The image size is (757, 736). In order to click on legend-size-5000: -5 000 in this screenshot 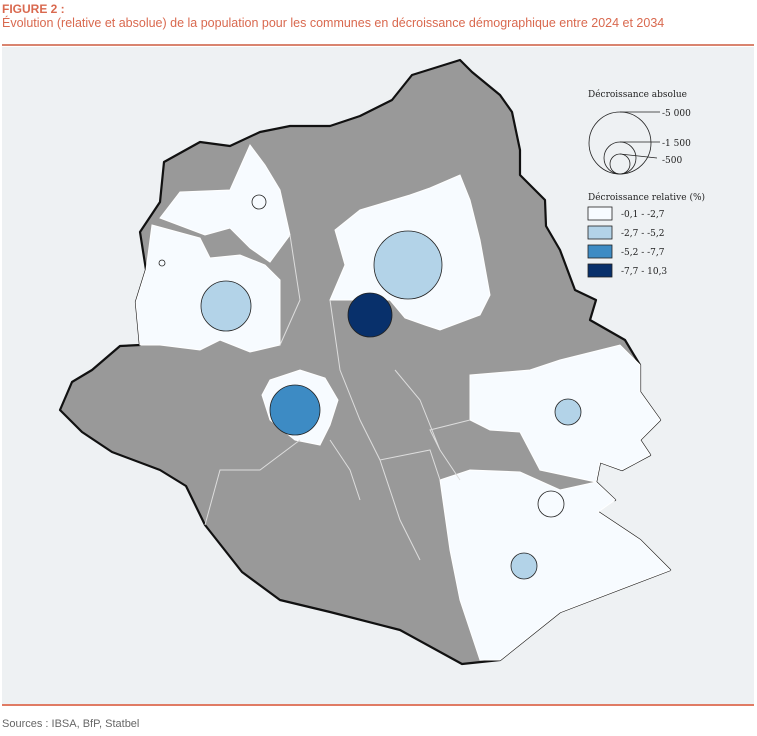, I will do `click(676, 114)`.